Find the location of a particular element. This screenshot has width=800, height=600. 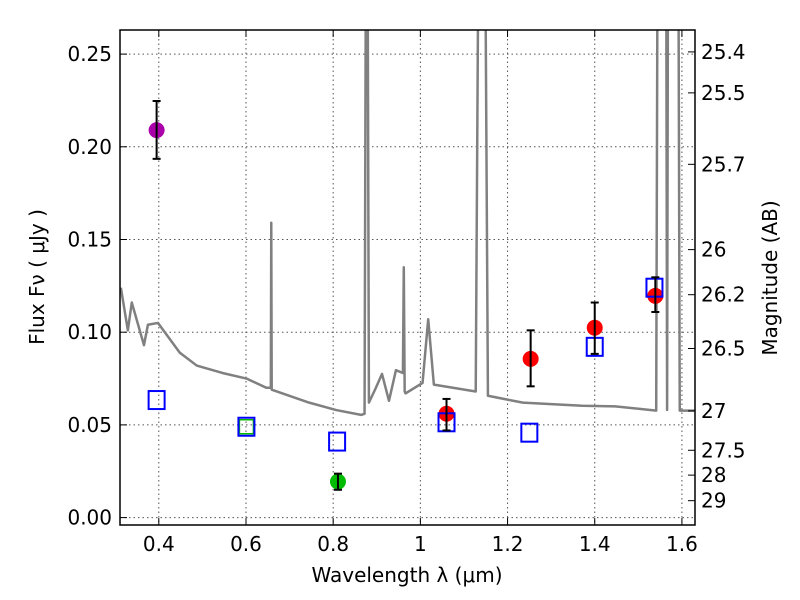

y-tick-label: 0.05 is located at coordinates (89, 425).